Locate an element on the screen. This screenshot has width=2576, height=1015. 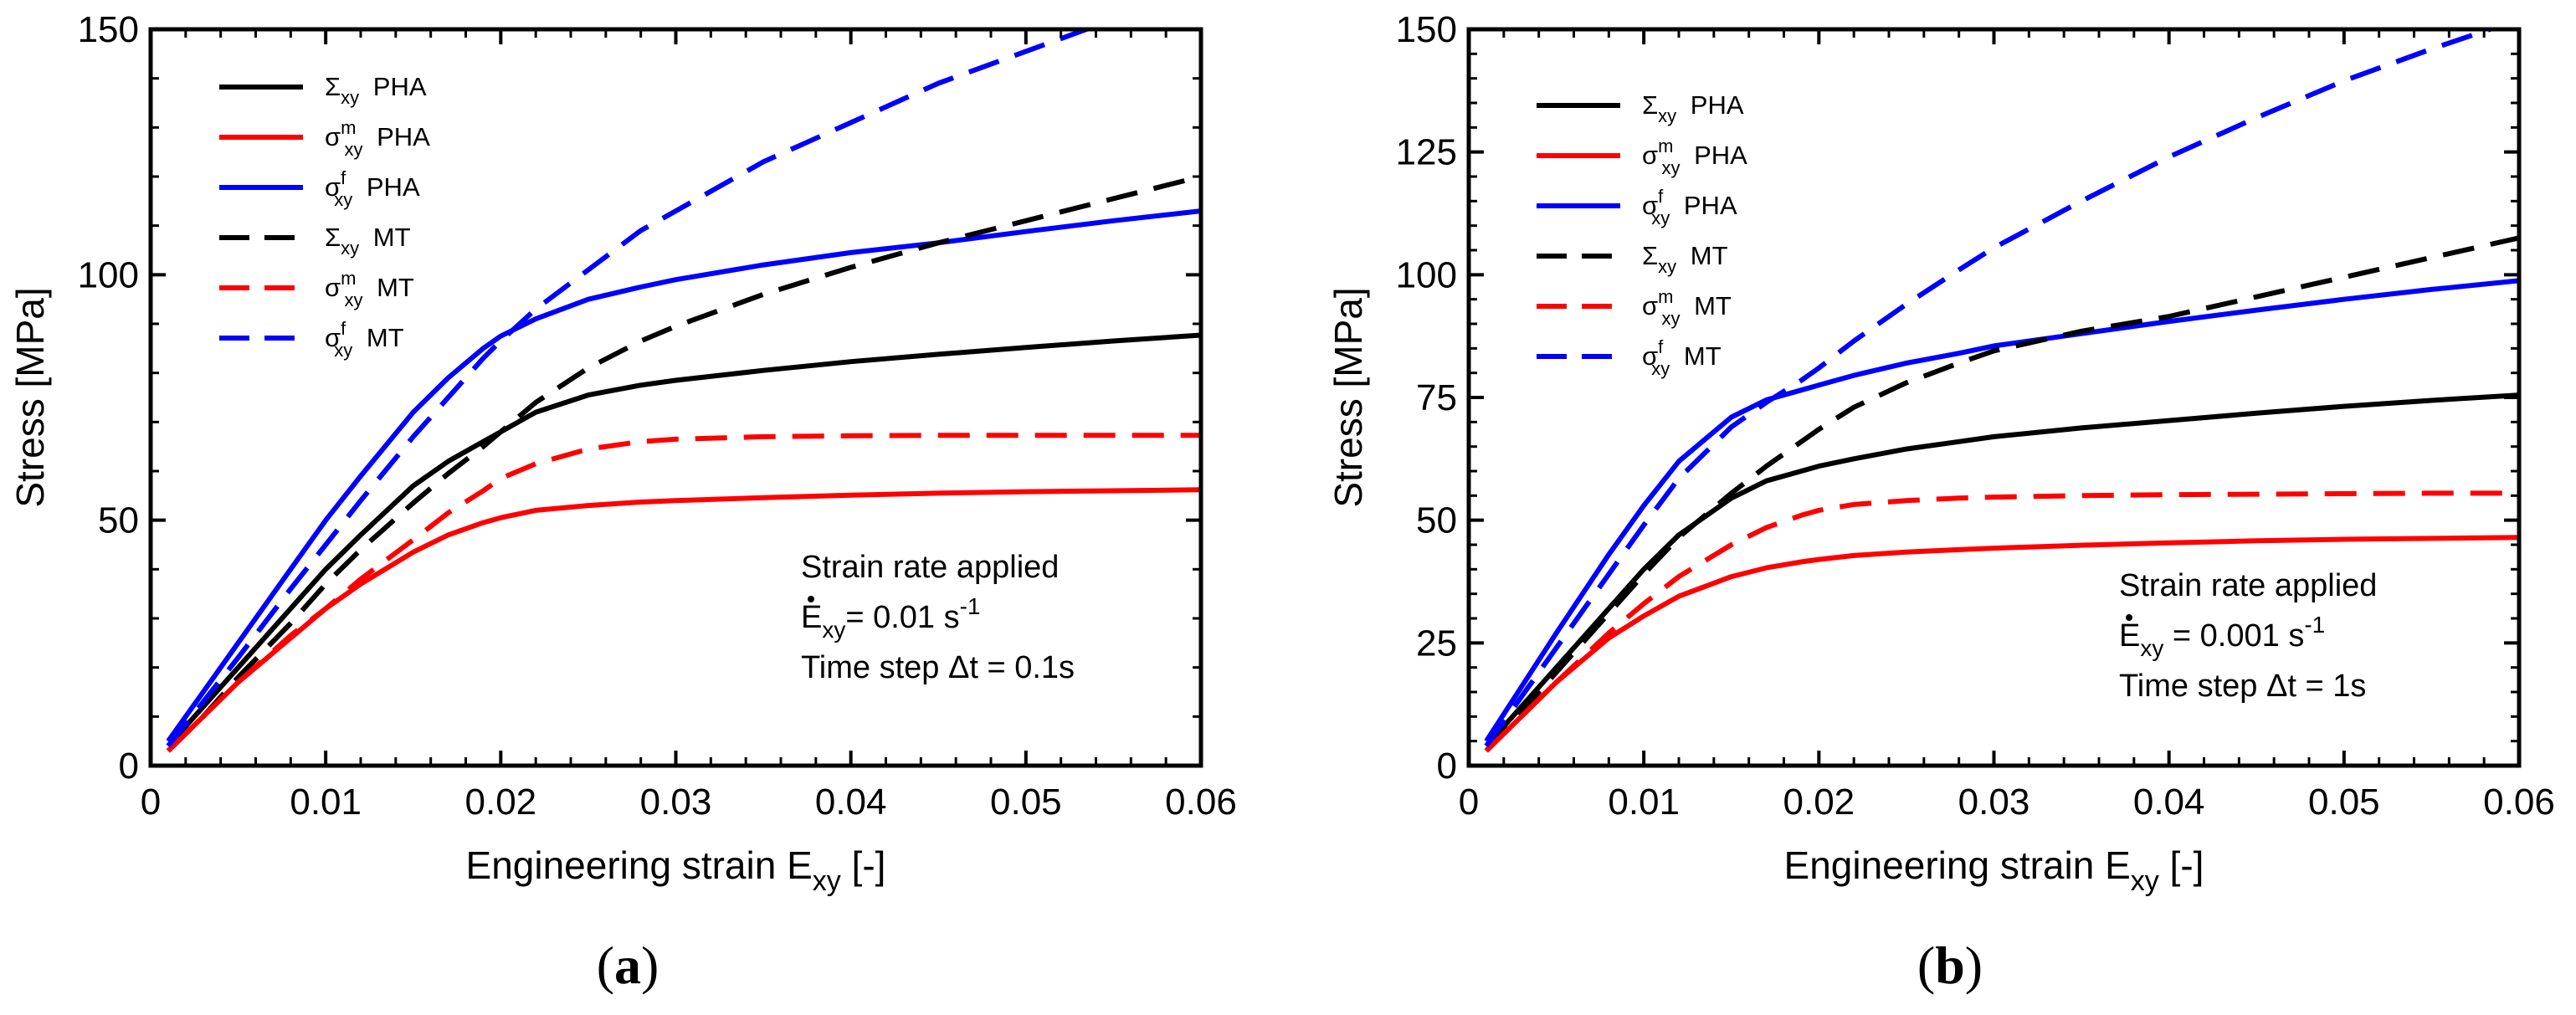
y-tick-label: 125 is located at coordinates (1426, 152).